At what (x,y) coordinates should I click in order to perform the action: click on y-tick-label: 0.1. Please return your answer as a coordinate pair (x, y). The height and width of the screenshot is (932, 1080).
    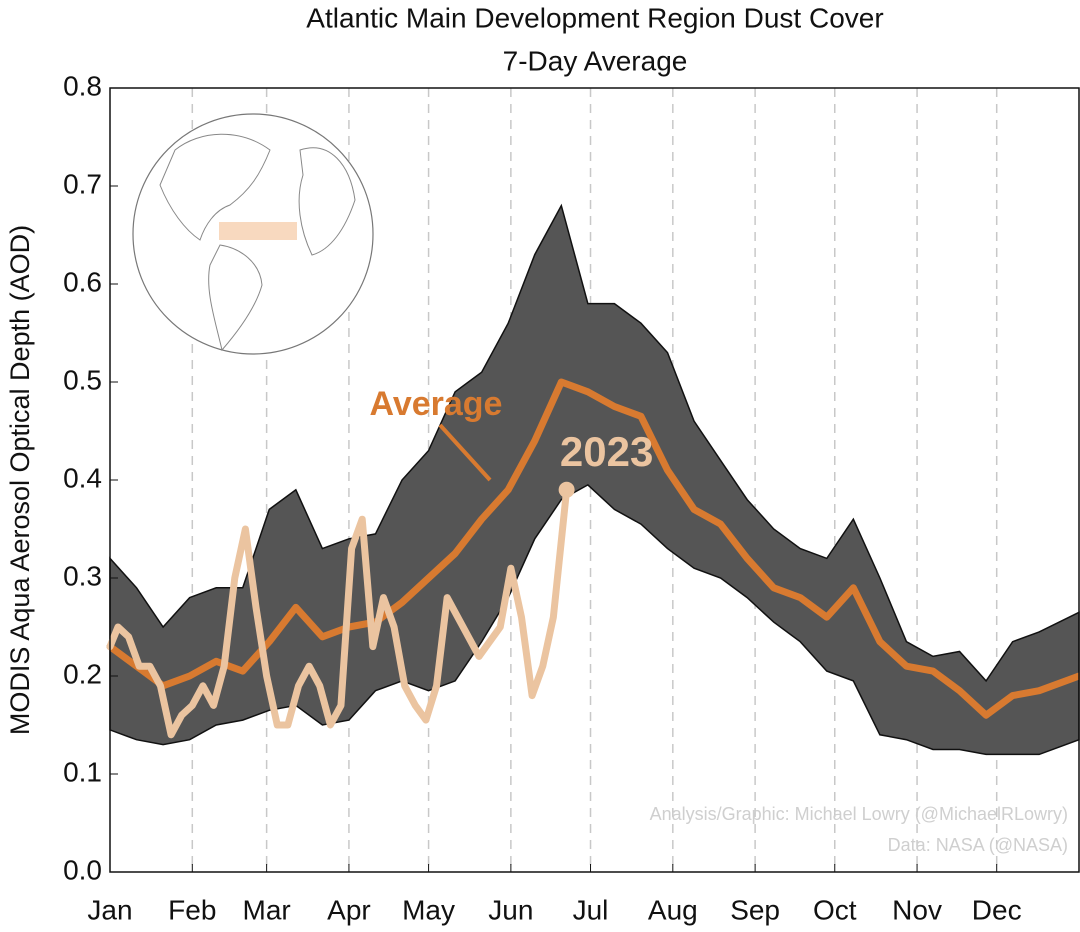
    Looking at the image, I should click on (82, 771).